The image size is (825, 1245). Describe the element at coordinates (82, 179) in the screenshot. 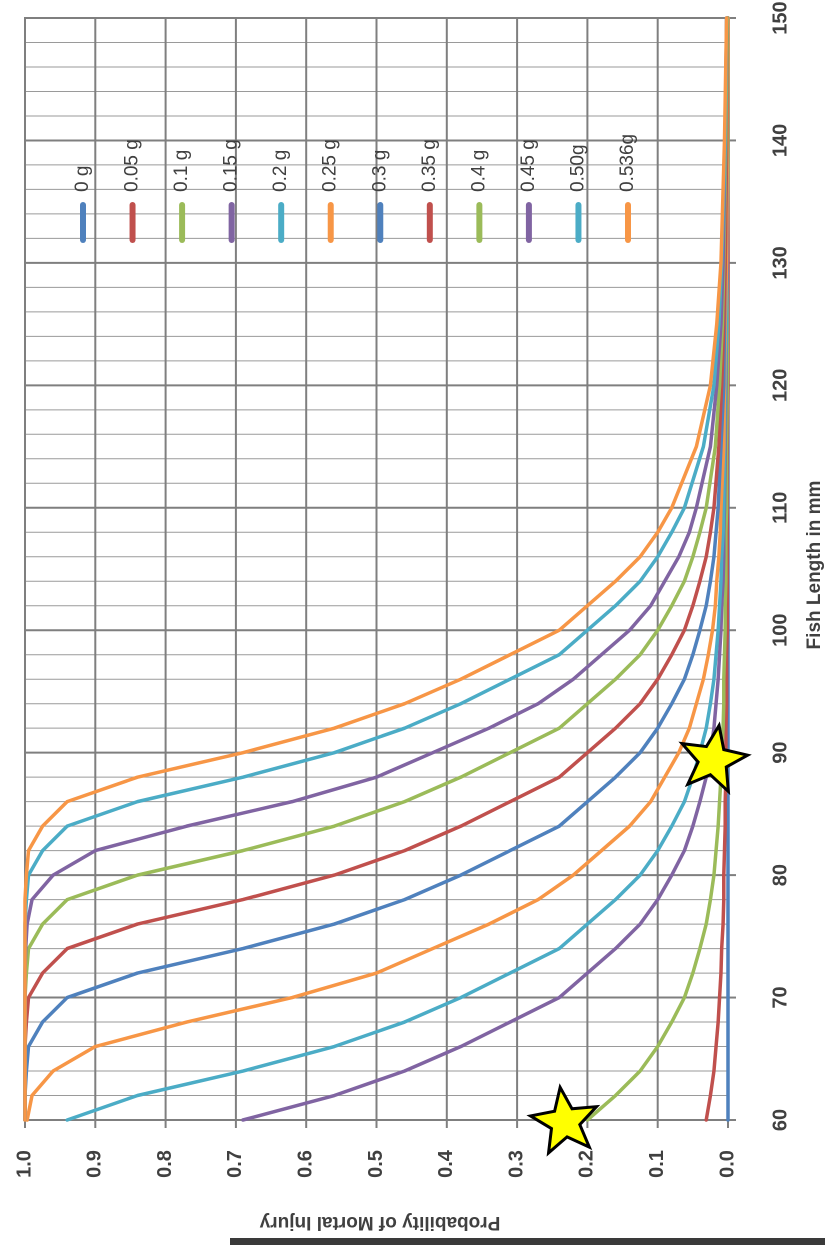

I see `legend-label: 0 g` at that location.